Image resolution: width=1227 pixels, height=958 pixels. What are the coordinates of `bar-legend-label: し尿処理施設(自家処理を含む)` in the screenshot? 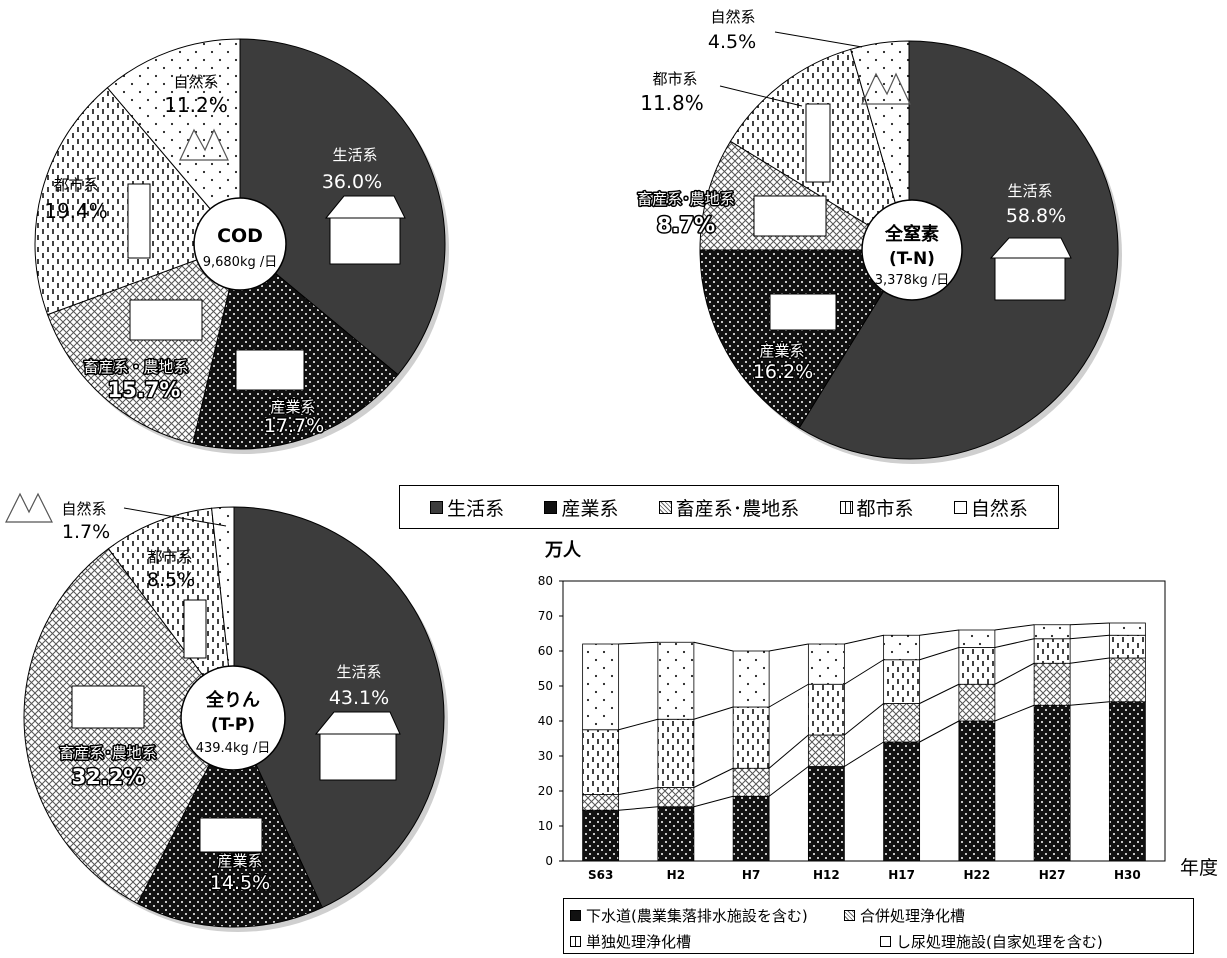 It's located at (999, 941).